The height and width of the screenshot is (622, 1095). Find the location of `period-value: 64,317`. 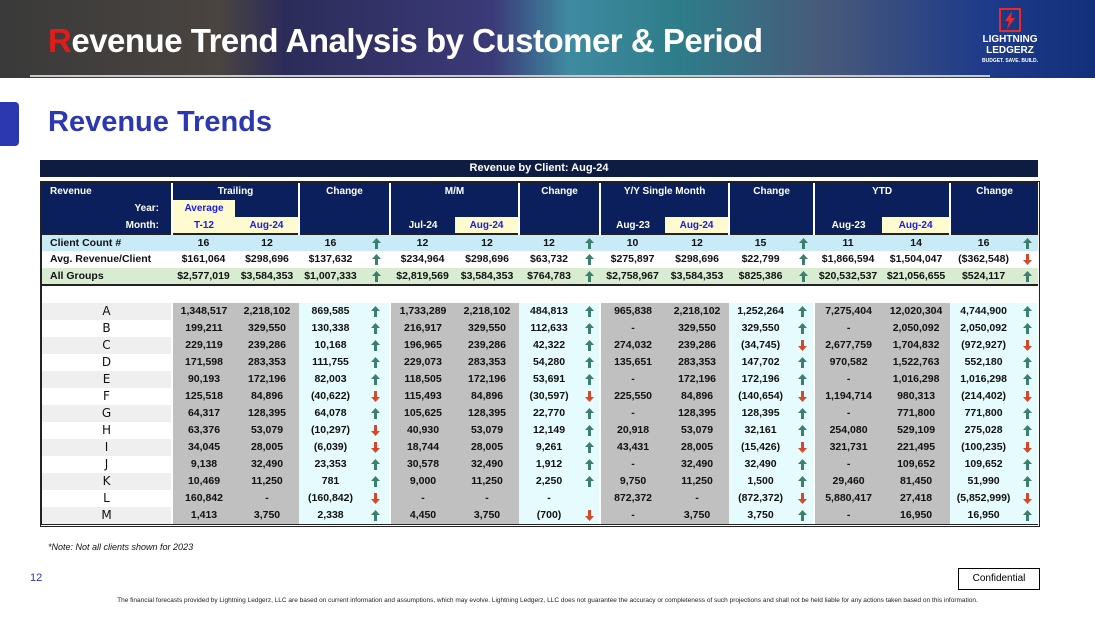

period-value: 64,317 is located at coordinates (203, 413).